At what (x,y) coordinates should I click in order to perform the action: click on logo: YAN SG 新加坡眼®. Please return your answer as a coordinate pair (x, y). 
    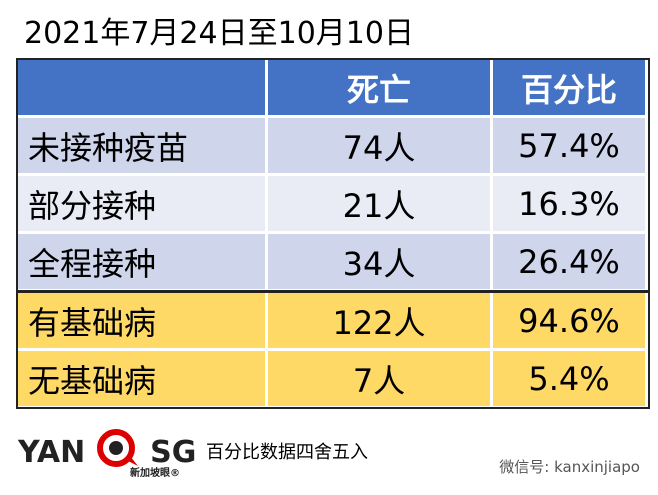
    Looking at the image, I should click on (107, 453).